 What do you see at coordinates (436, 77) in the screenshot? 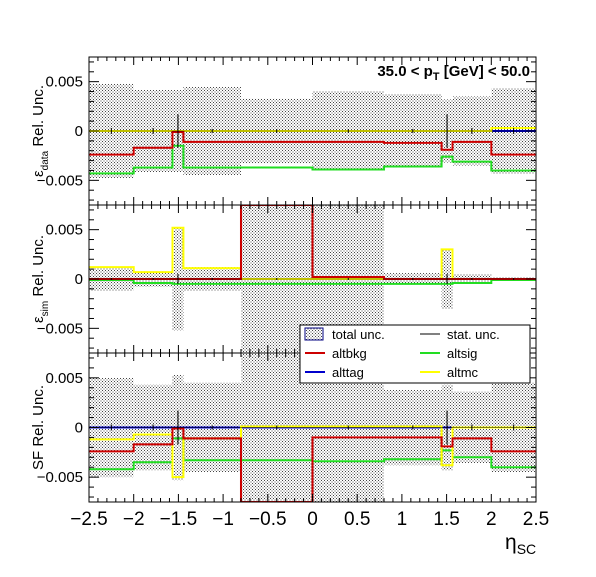
I see `chart-title-sub: T` at bounding box center [436, 77].